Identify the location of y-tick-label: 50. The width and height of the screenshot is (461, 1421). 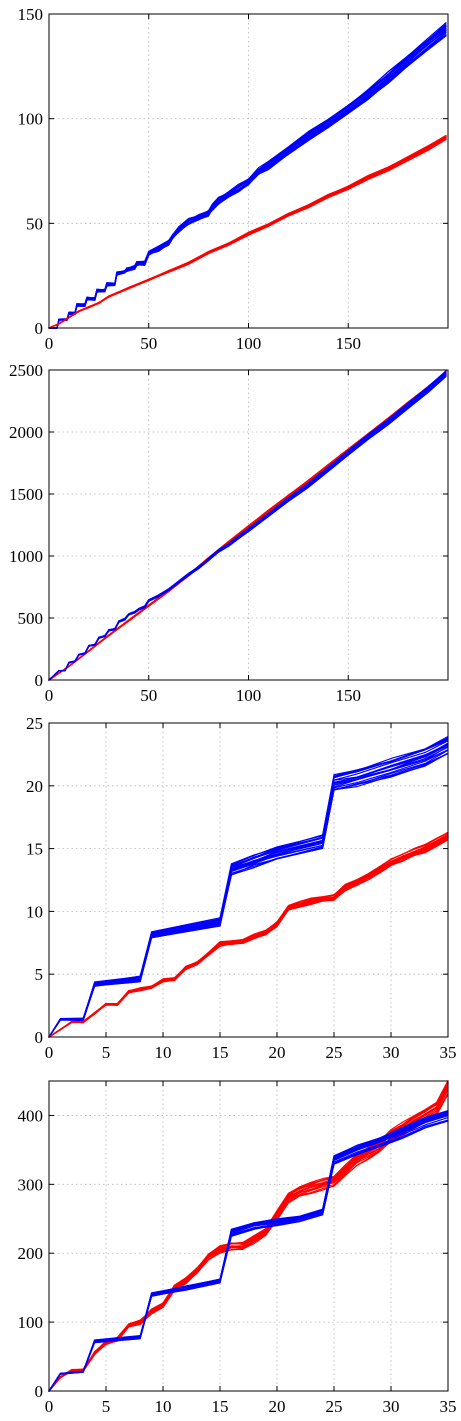
(34, 223).